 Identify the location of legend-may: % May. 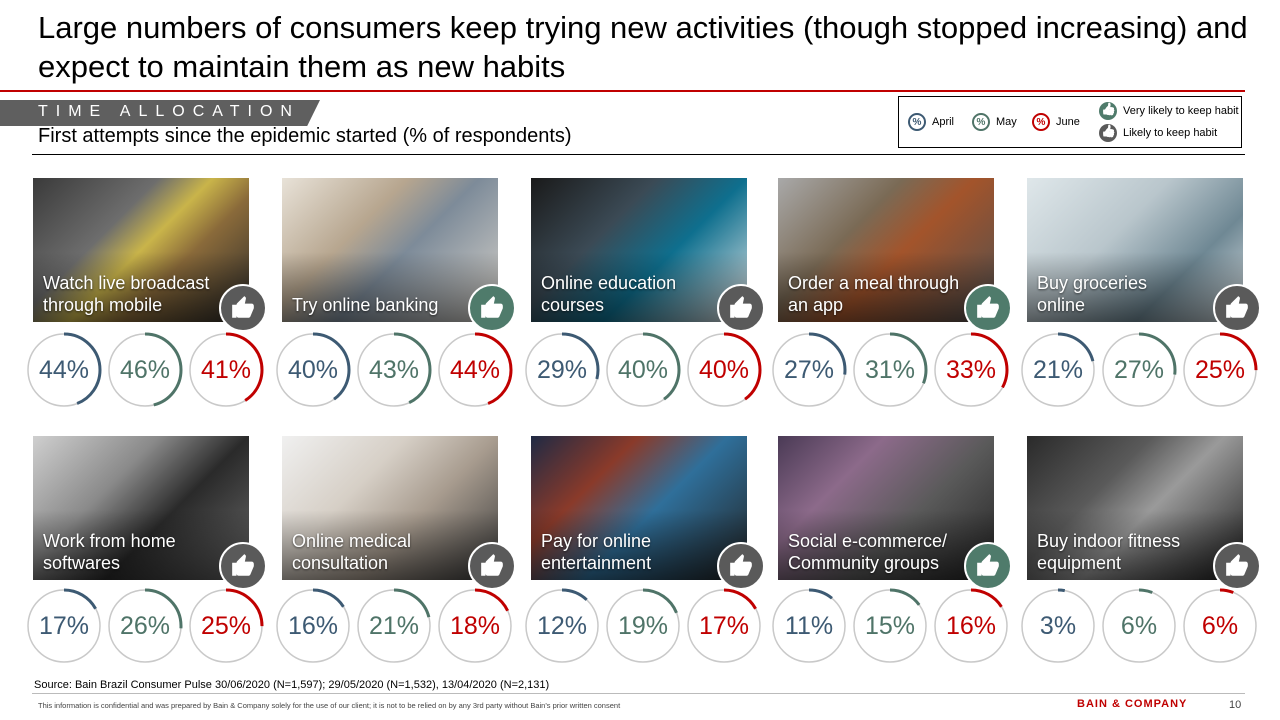
(994, 122).